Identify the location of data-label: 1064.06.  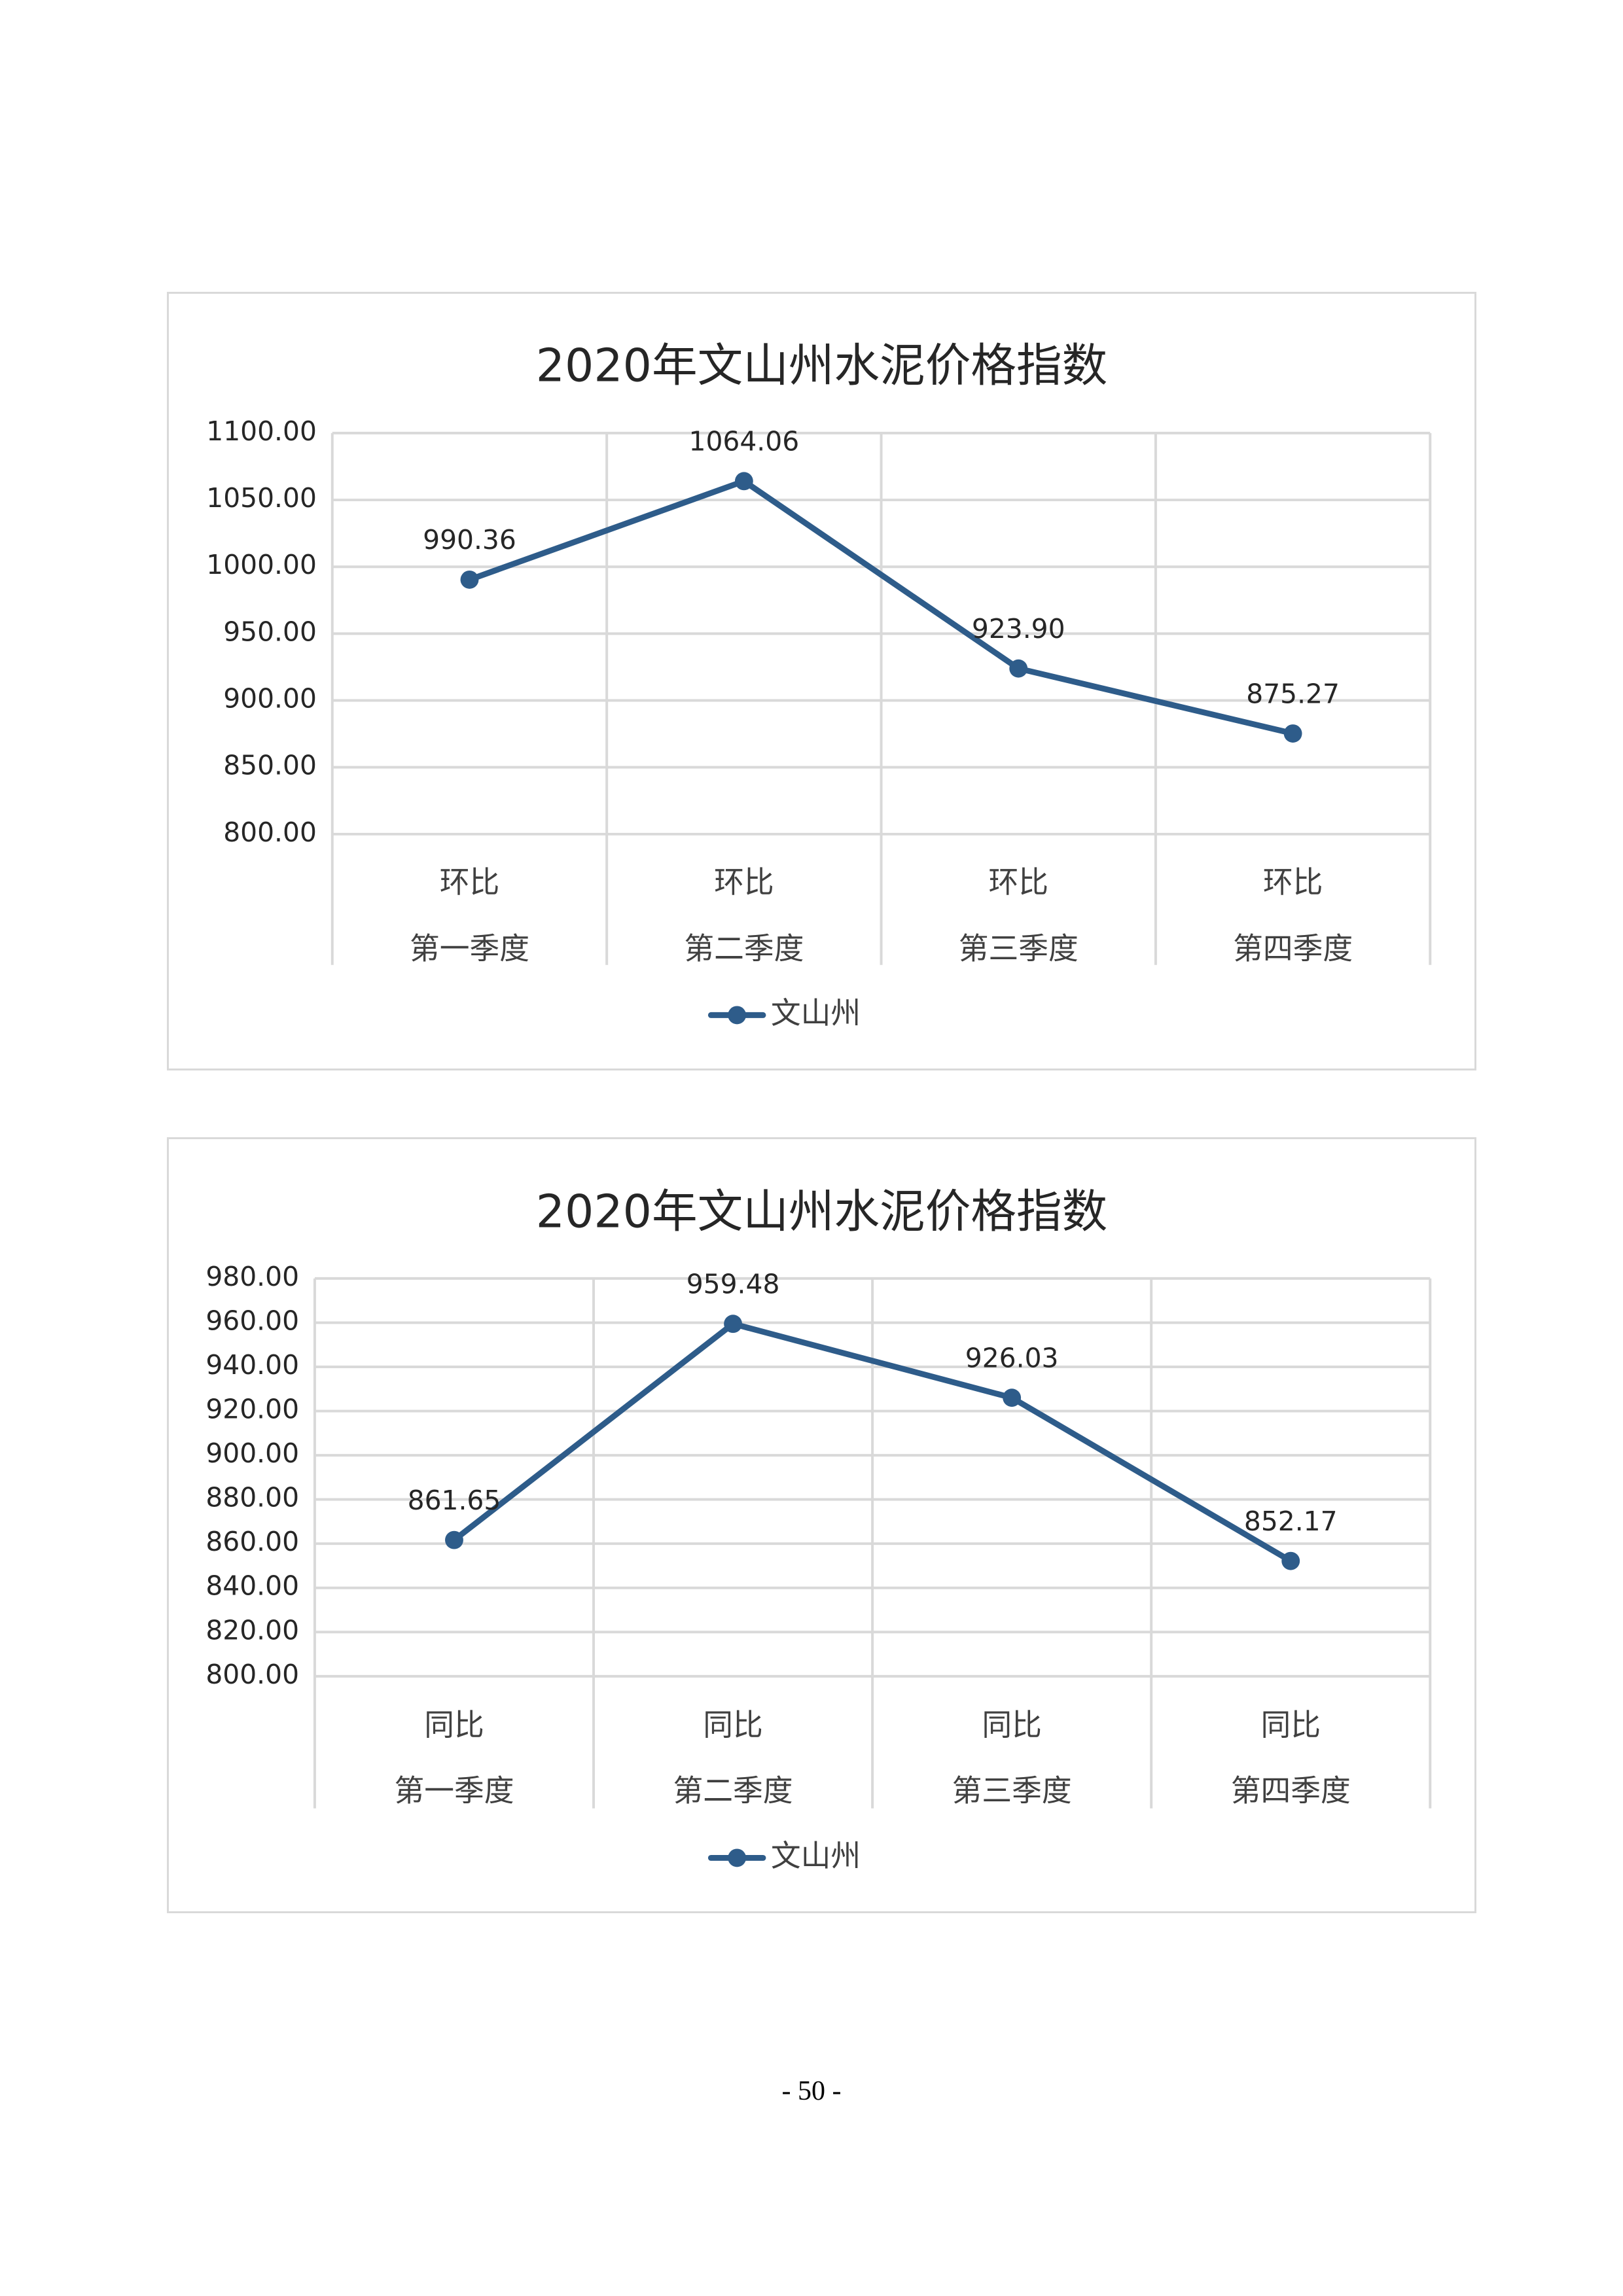
(744, 442).